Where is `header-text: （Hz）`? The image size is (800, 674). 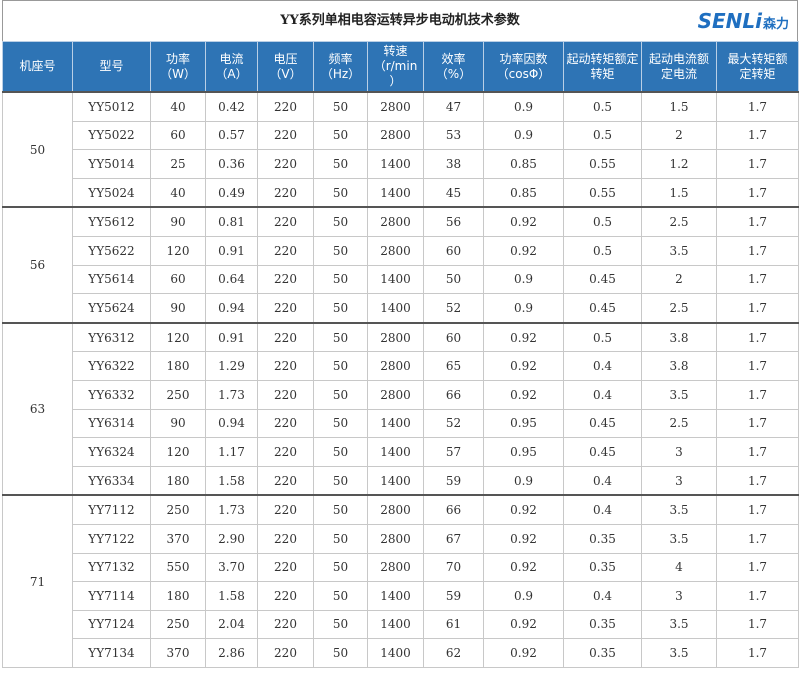
header-text: （Hz） is located at coordinates (340, 73).